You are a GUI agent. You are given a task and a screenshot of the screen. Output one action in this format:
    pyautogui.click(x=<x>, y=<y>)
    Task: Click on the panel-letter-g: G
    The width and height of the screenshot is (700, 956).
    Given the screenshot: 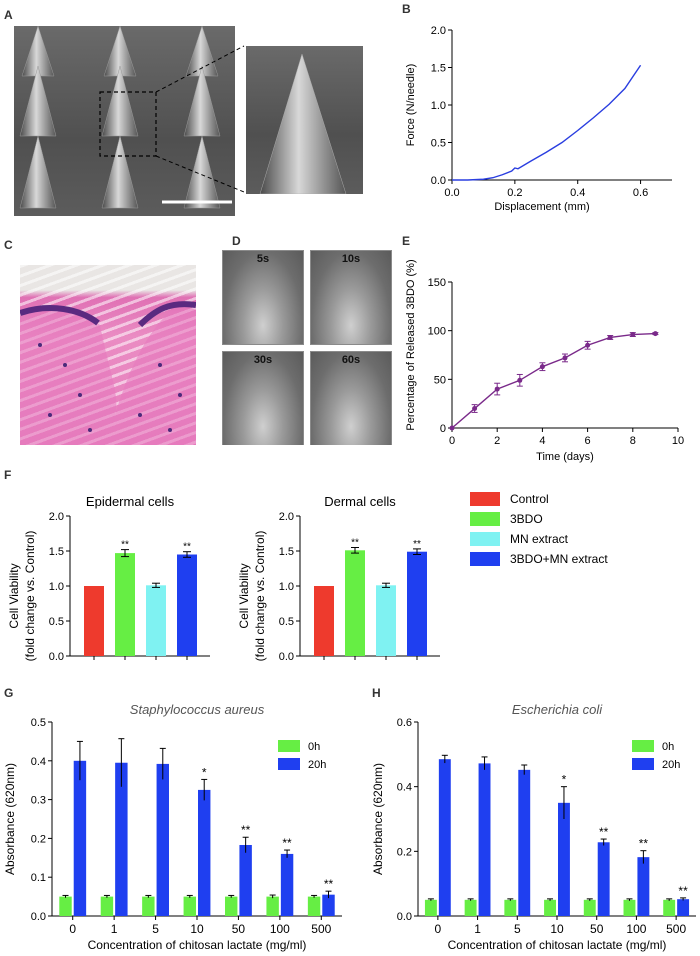 What is the action you would take?
    pyautogui.click(x=9, y=693)
    